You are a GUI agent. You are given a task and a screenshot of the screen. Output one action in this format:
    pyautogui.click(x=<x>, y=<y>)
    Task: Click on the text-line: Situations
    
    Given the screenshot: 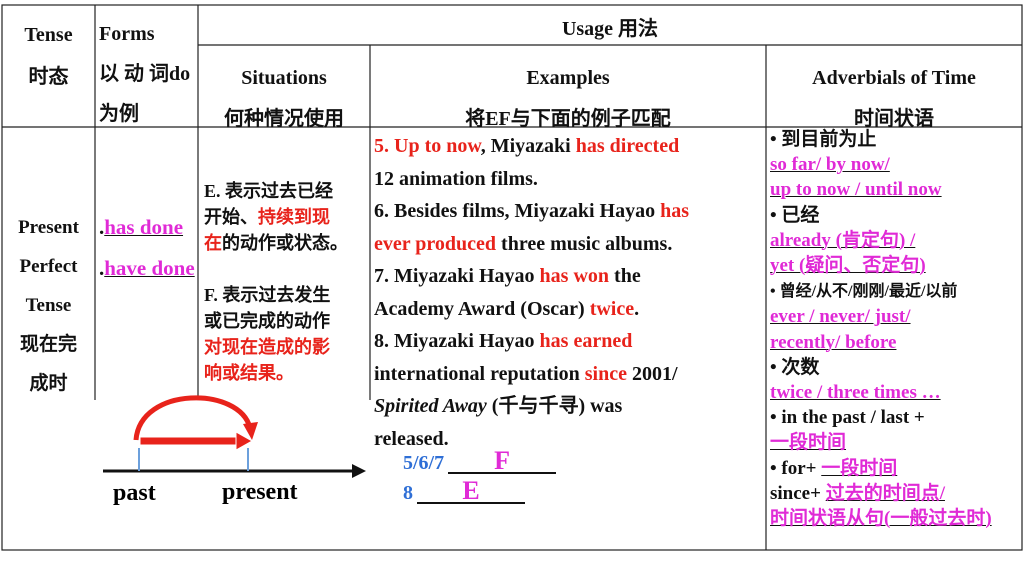 What is the action you would take?
    pyautogui.click(x=284, y=78)
    